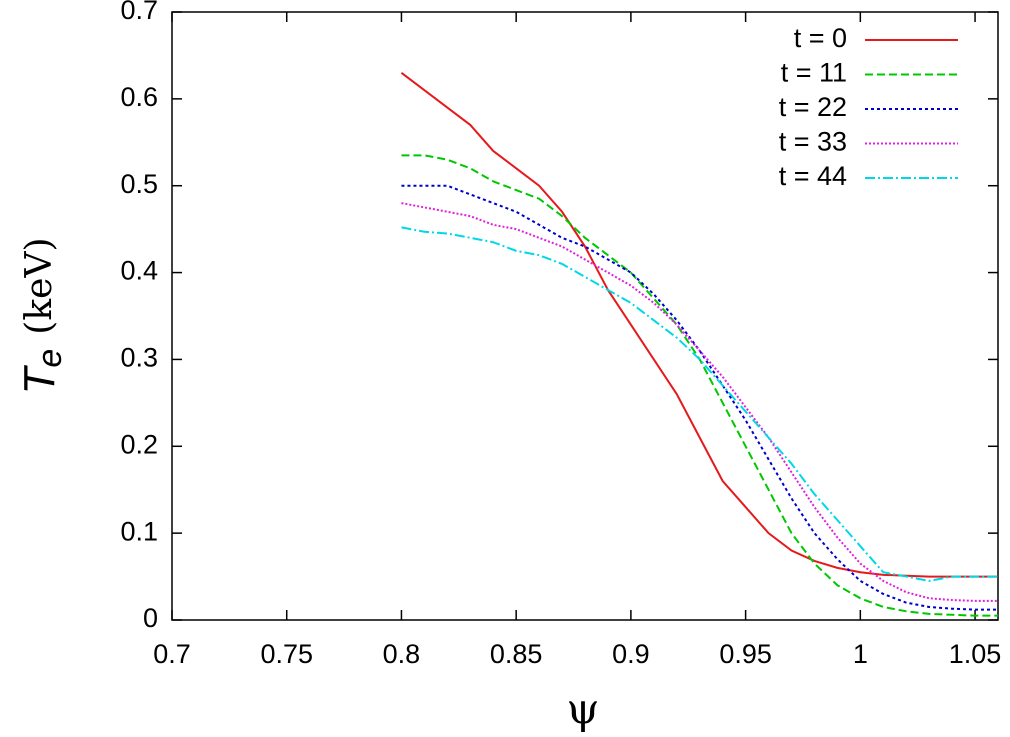 The width and height of the screenshot is (1010, 737). I want to click on y-tick-label: 0.2, so click(139, 444).